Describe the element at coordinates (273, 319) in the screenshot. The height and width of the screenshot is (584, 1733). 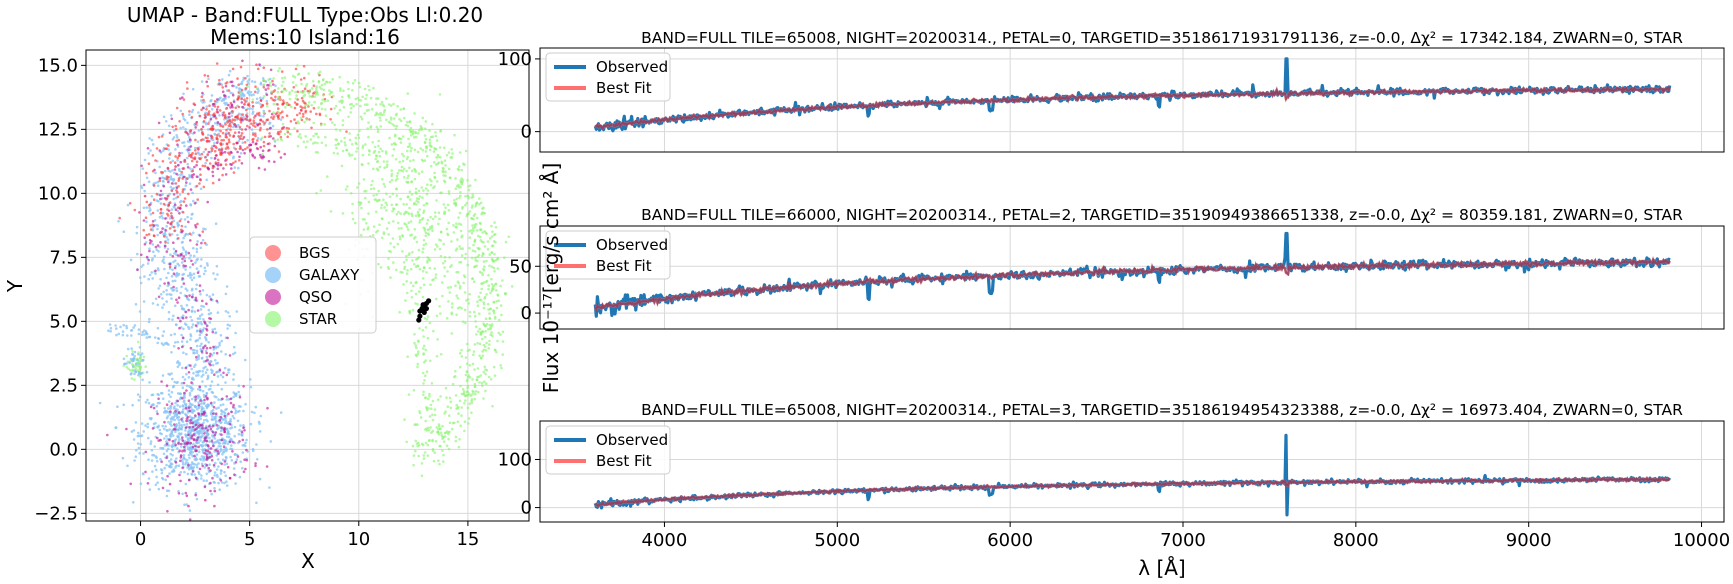
I see `legend-marker-star` at that location.